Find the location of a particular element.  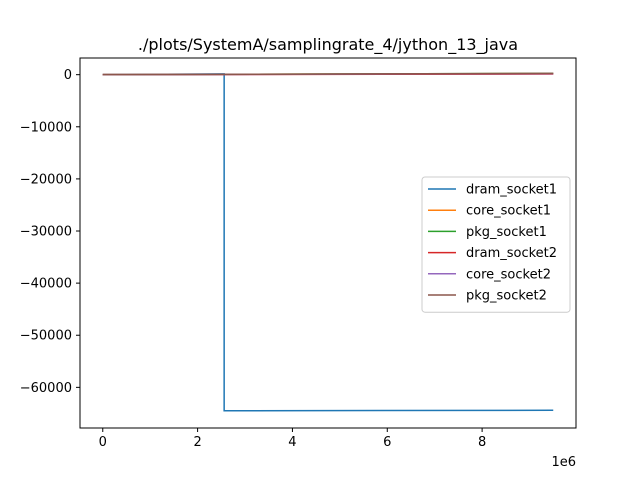

x-axis: 0 2 4 6 8 is located at coordinates (292, 439).